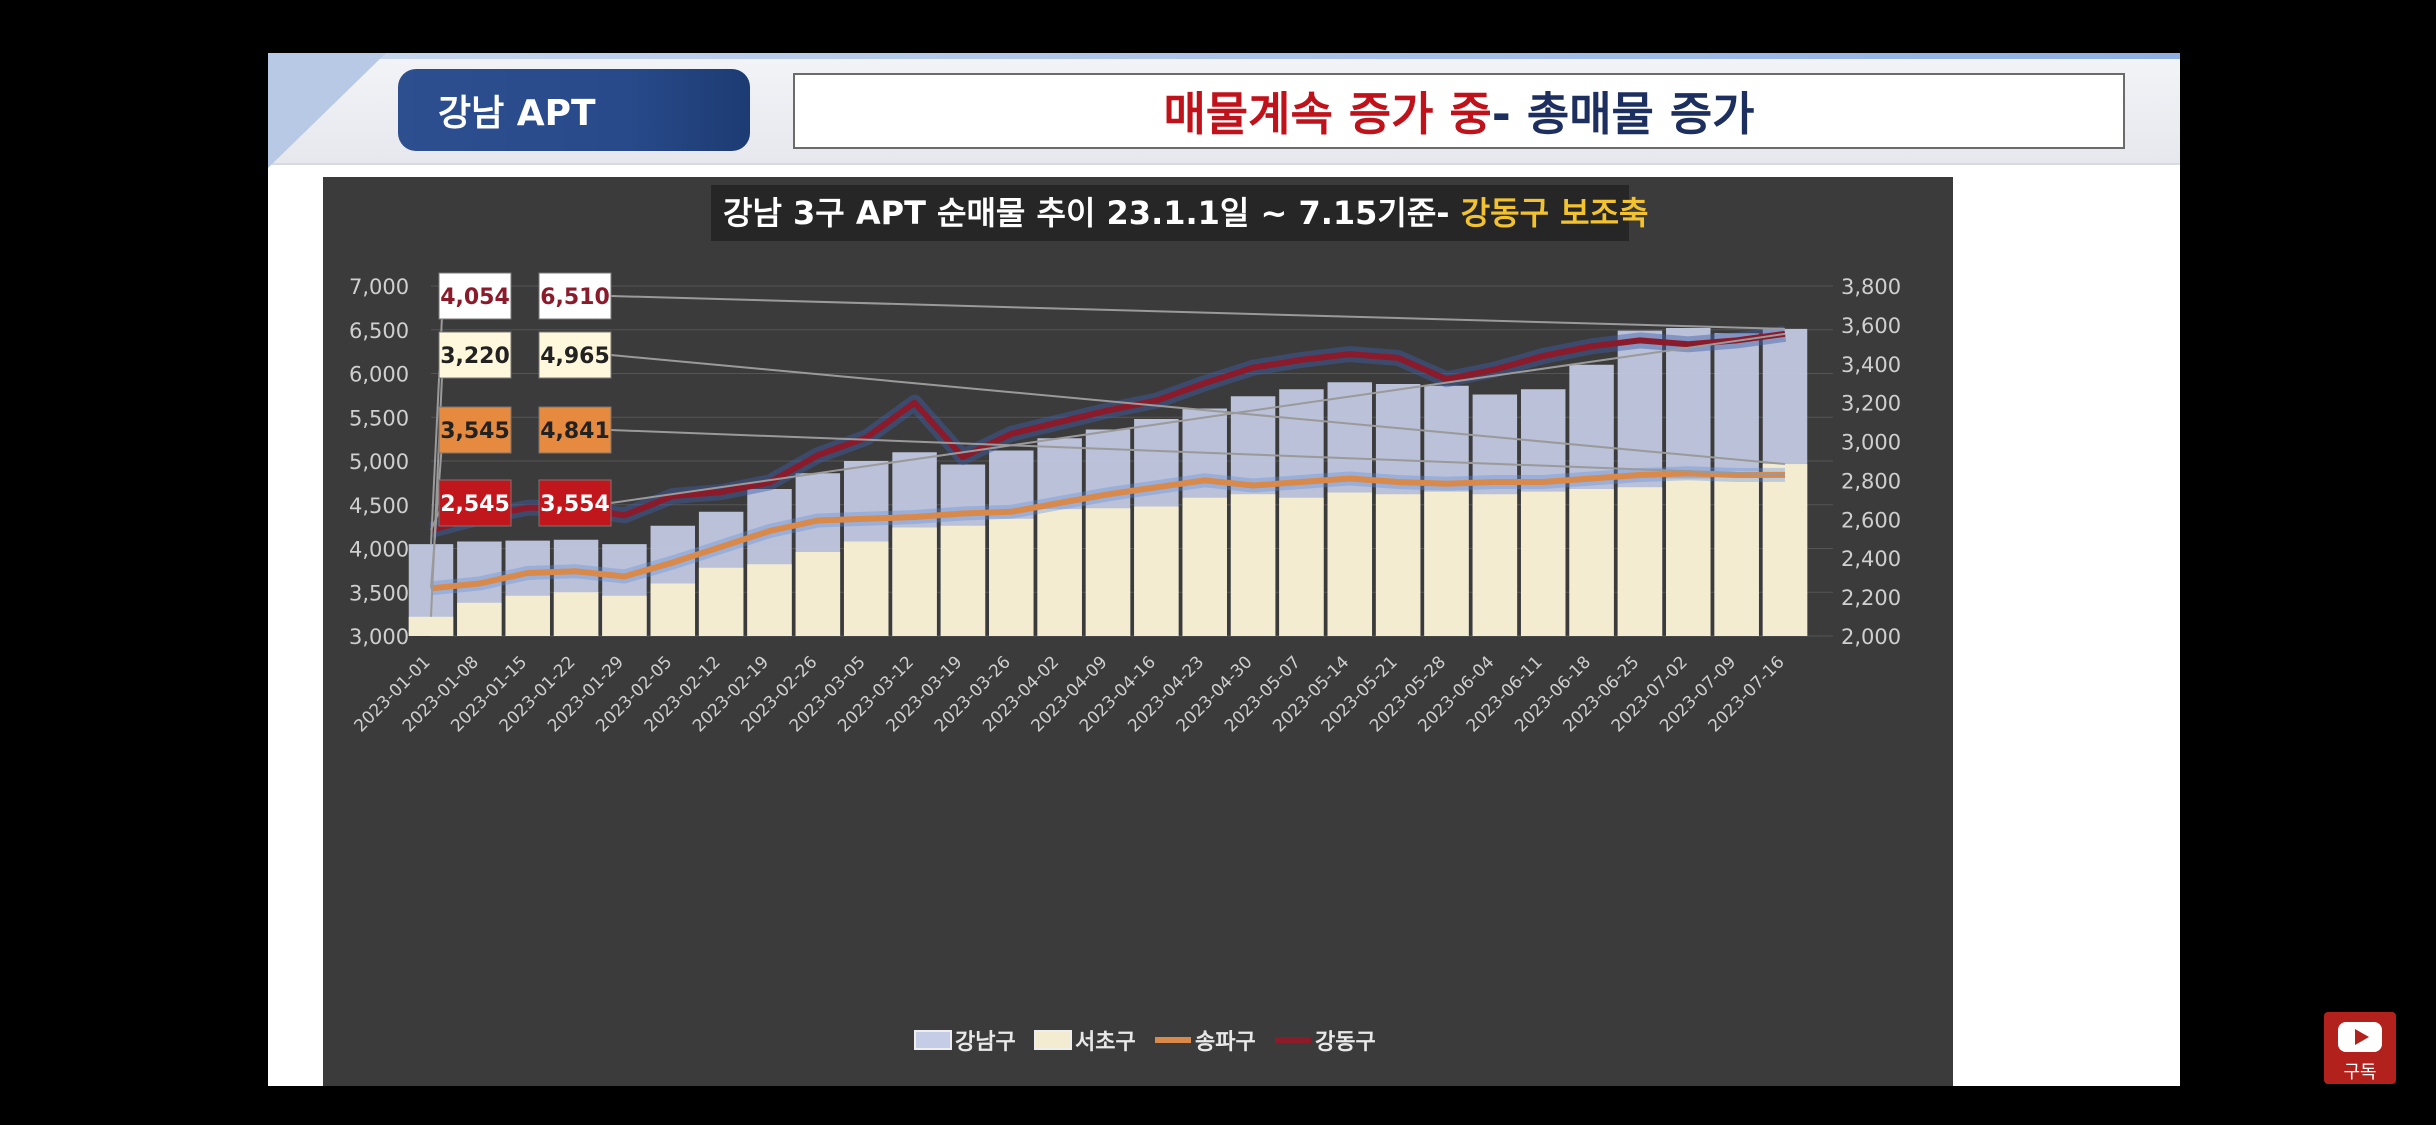 The image size is (2436, 1125). I want to click on legend-label: 송파구, so click(1225, 1042).